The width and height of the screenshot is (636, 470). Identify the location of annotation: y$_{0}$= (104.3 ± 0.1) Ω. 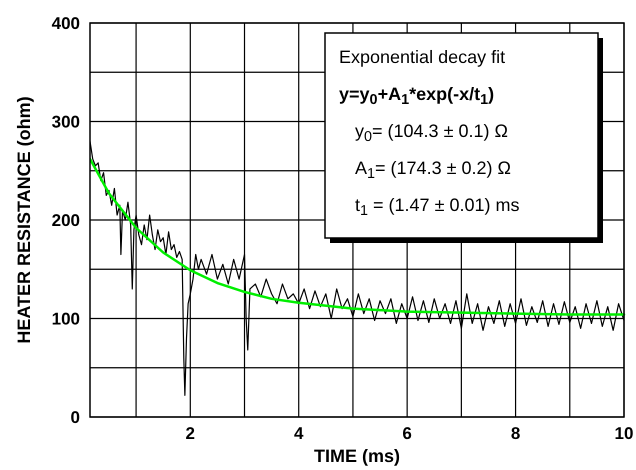
(431, 133).